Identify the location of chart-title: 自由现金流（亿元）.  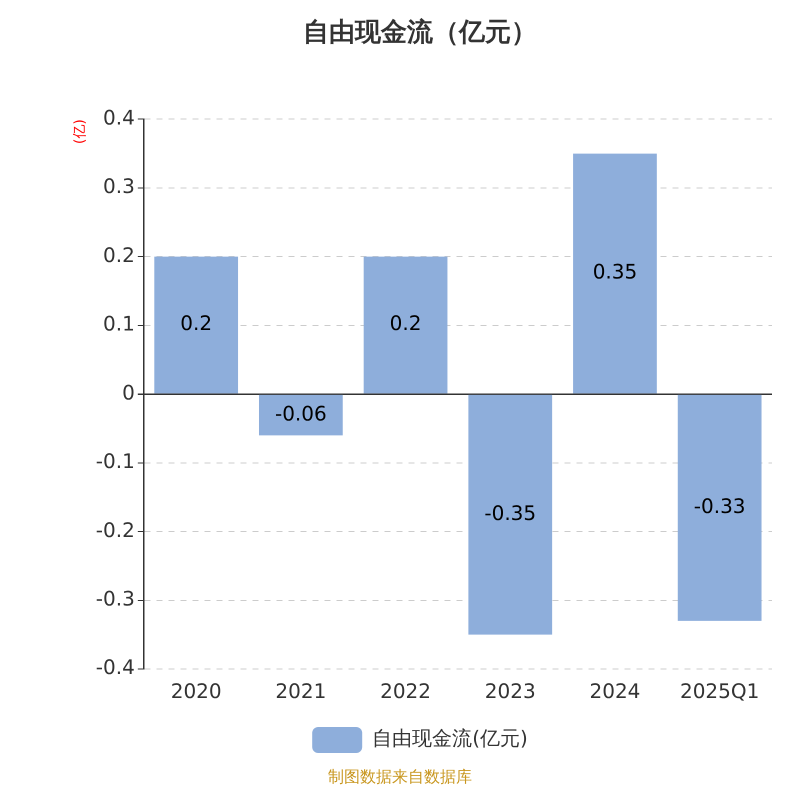
(420, 32).